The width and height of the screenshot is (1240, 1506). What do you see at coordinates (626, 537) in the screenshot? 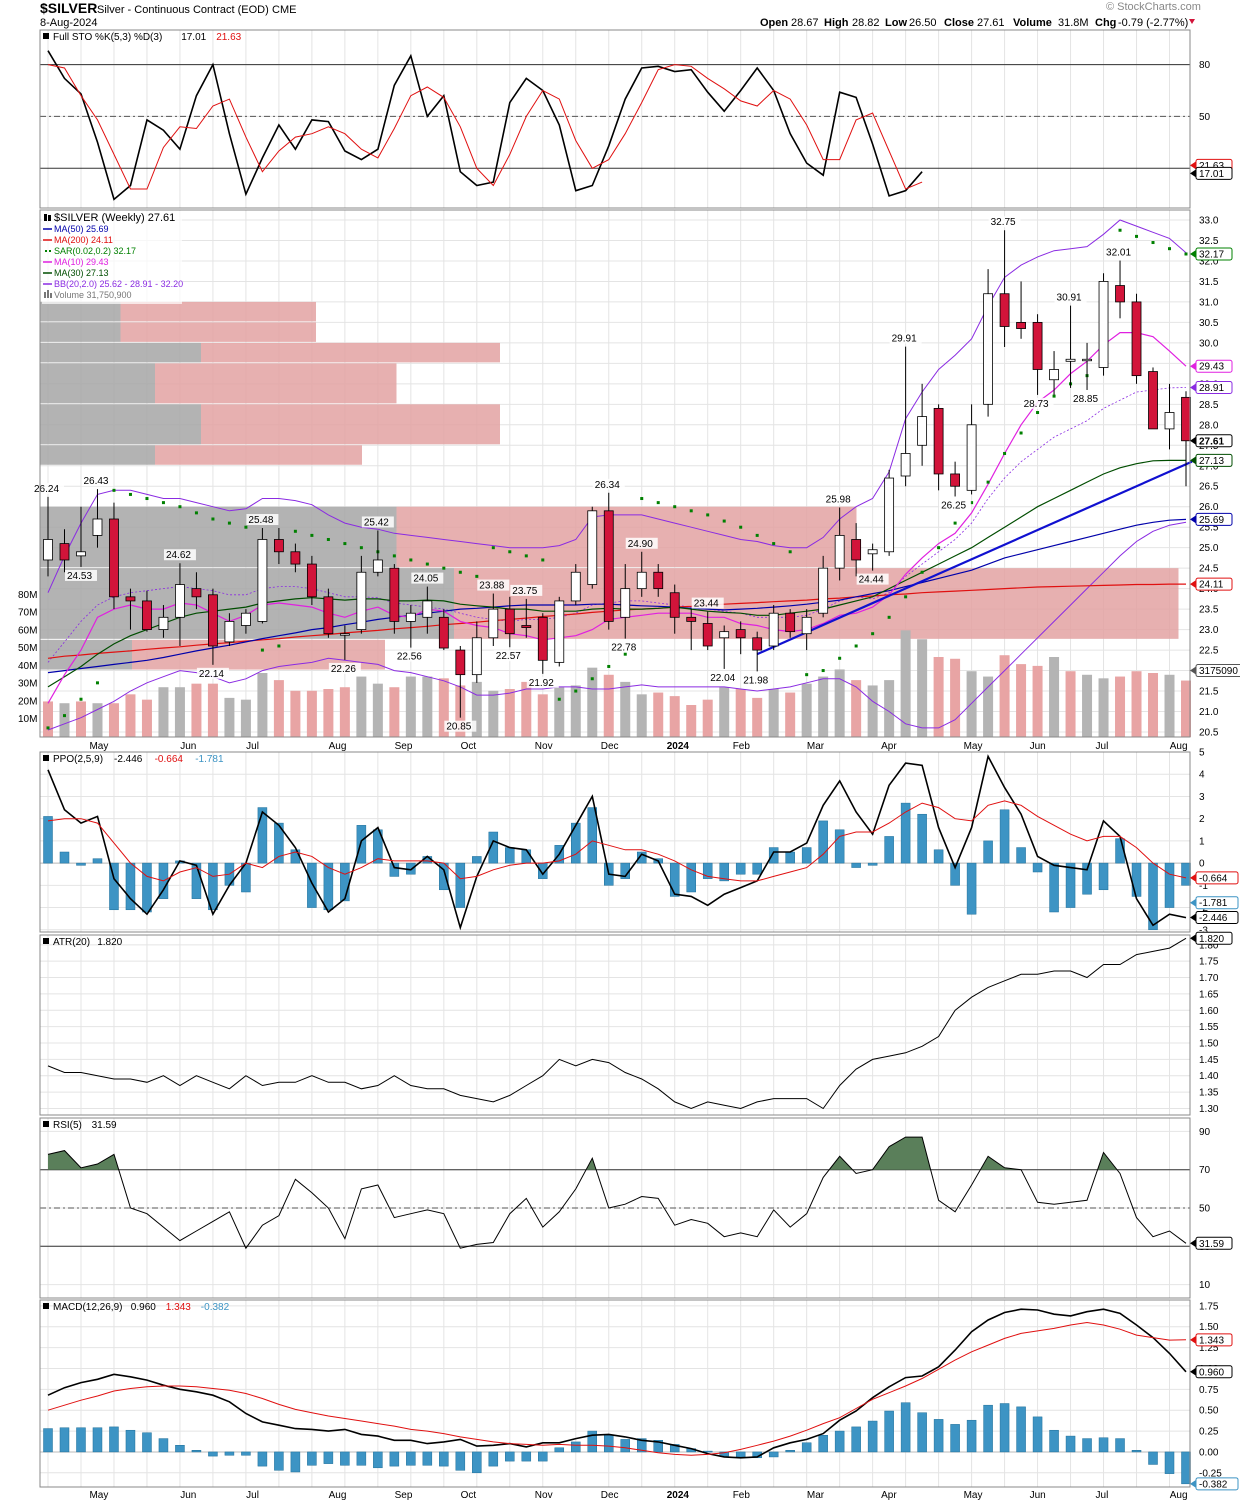
I see `volume-by-price-bar-down` at bounding box center [626, 537].